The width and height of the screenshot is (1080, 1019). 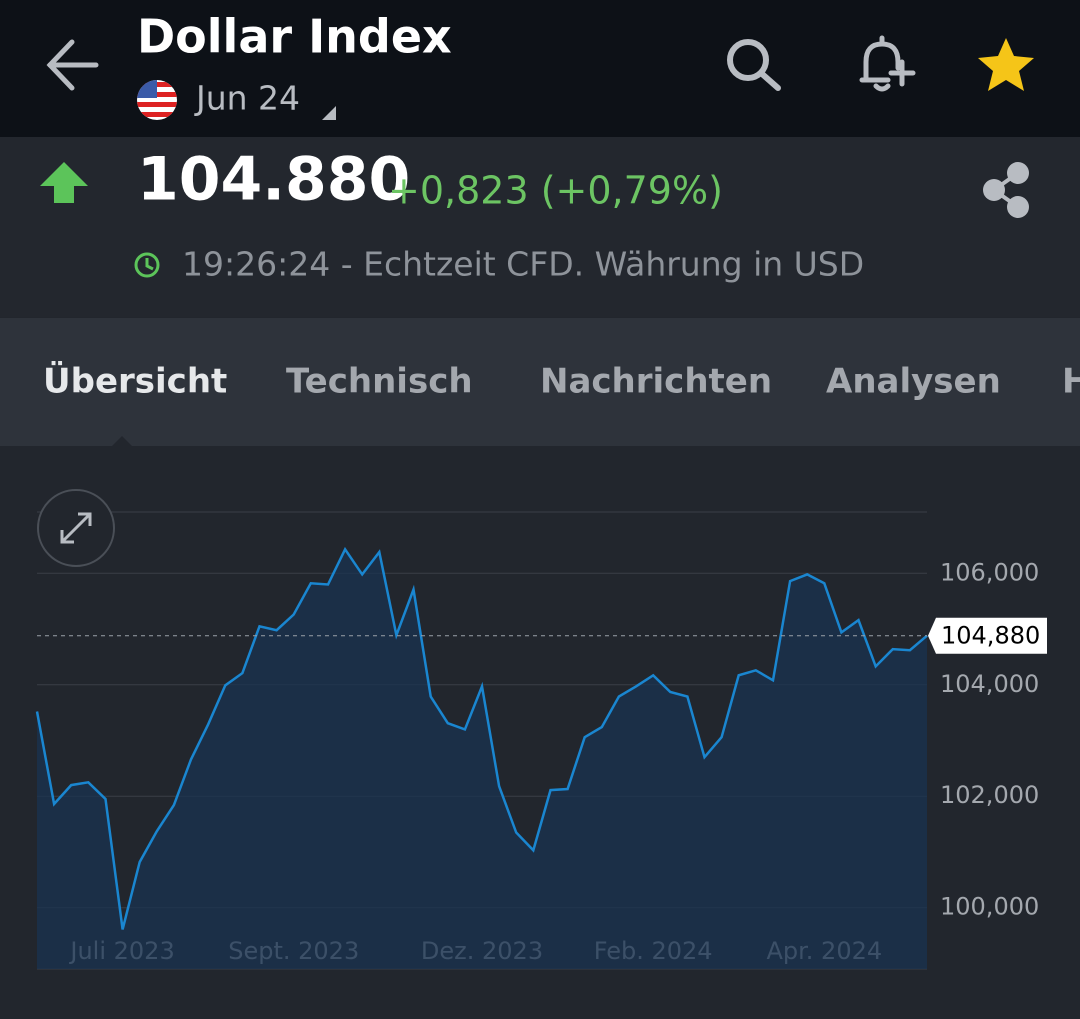 I want to click on alert-button, so click(x=887, y=63).